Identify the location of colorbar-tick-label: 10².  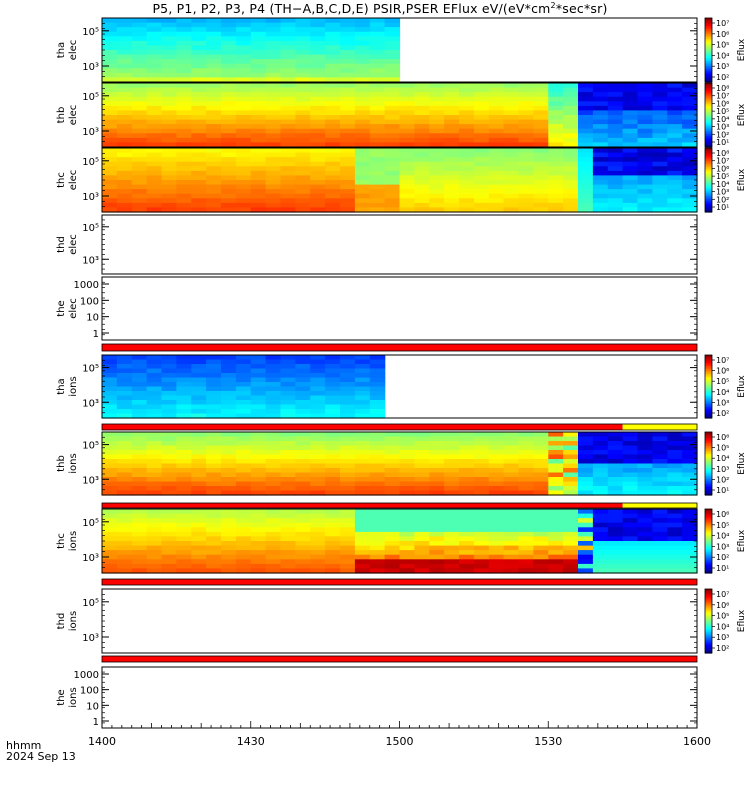
(722, 557).